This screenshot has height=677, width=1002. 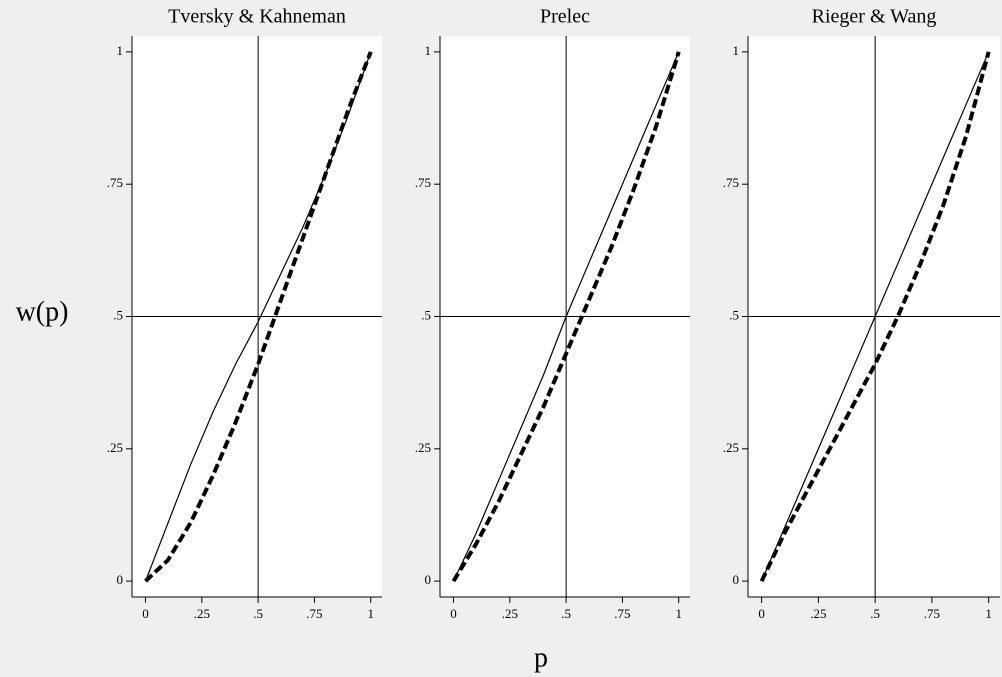 I want to click on x-axis-label: p, so click(x=541, y=657).